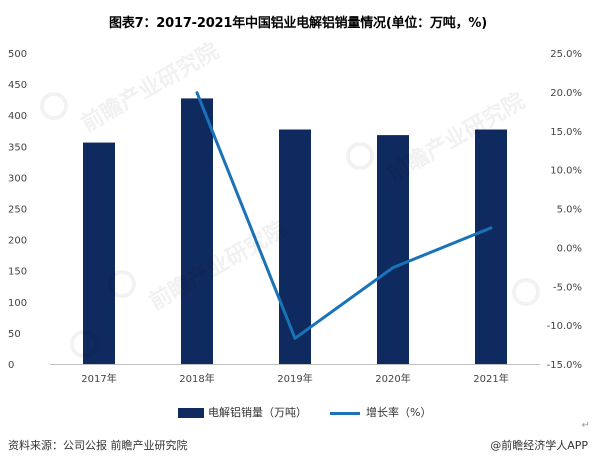 The height and width of the screenshot is (466, 596). What do you see at coordinates (345, 413) in the screenshot?
I see `legend-line-swatch` at bounding box center [345, 413].